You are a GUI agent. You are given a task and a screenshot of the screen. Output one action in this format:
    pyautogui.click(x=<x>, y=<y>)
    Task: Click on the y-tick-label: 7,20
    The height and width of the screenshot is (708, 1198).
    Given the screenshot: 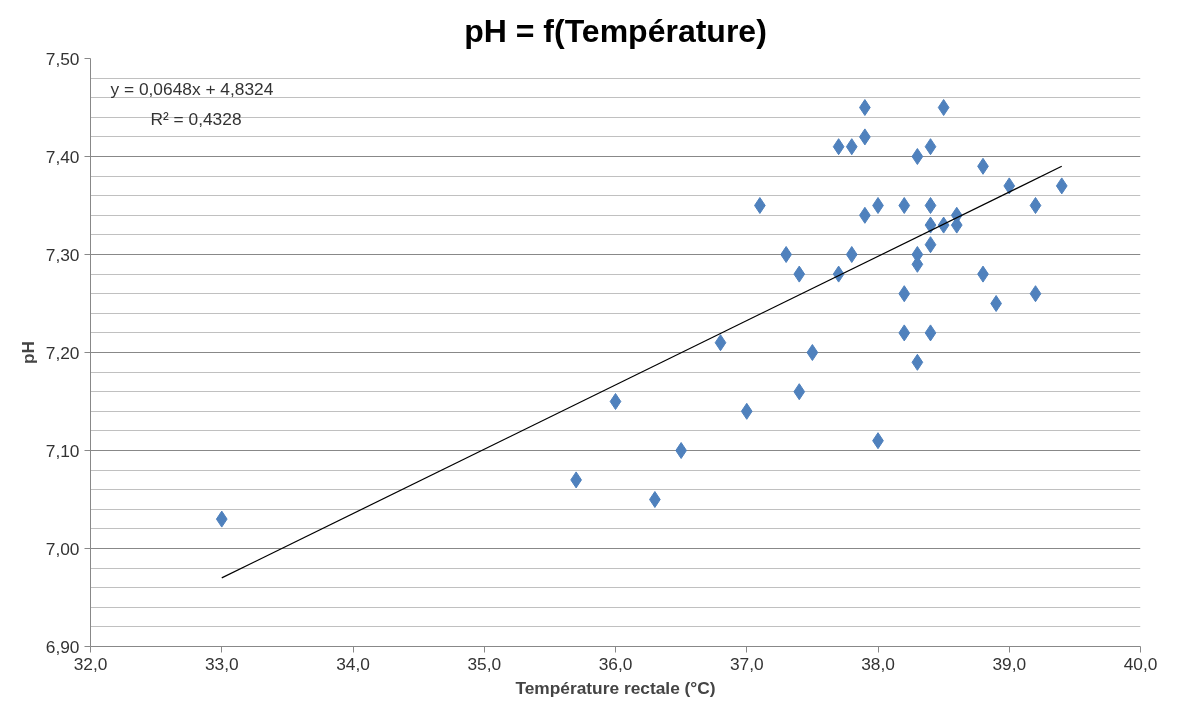 What is the action you would take?
    pyautogui.click(x=62, y=352)
    